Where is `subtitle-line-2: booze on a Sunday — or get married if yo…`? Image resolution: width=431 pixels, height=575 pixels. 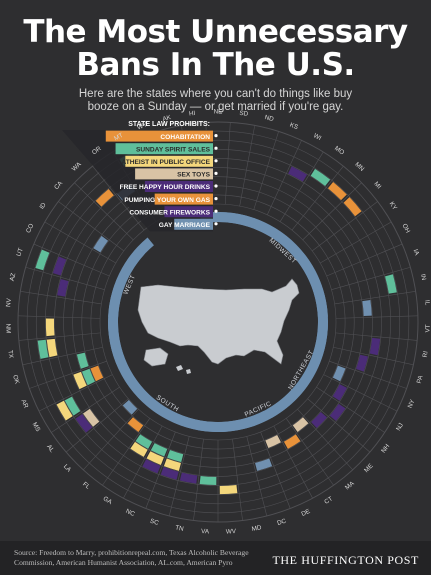
subtitle-line-2: booze on a Sunday — or get married if yo… is located at coordinates (215, 107).